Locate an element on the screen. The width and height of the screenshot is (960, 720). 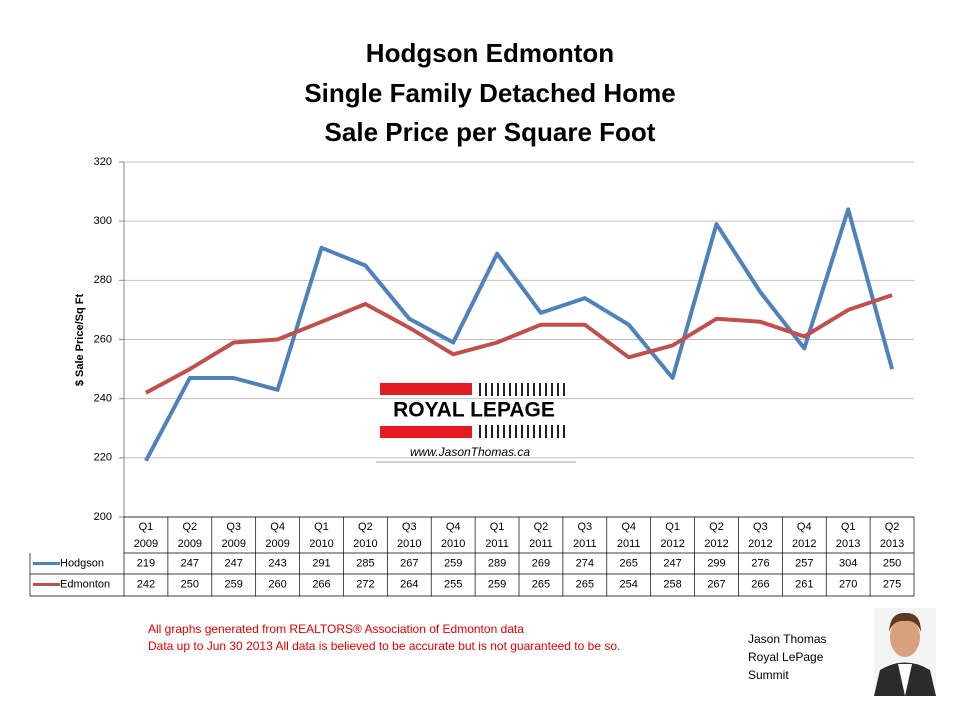
table-value: 272 is located at coordinates (365, 584).